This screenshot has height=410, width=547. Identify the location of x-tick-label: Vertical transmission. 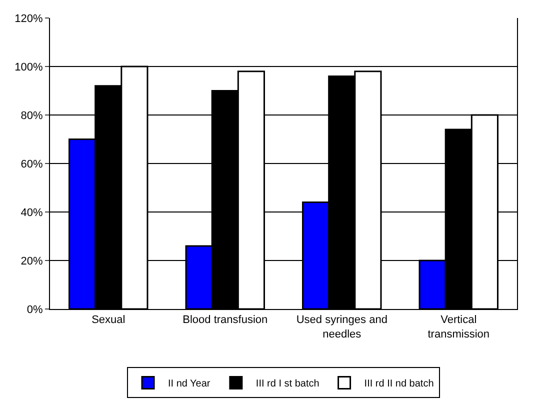
(459, 327).